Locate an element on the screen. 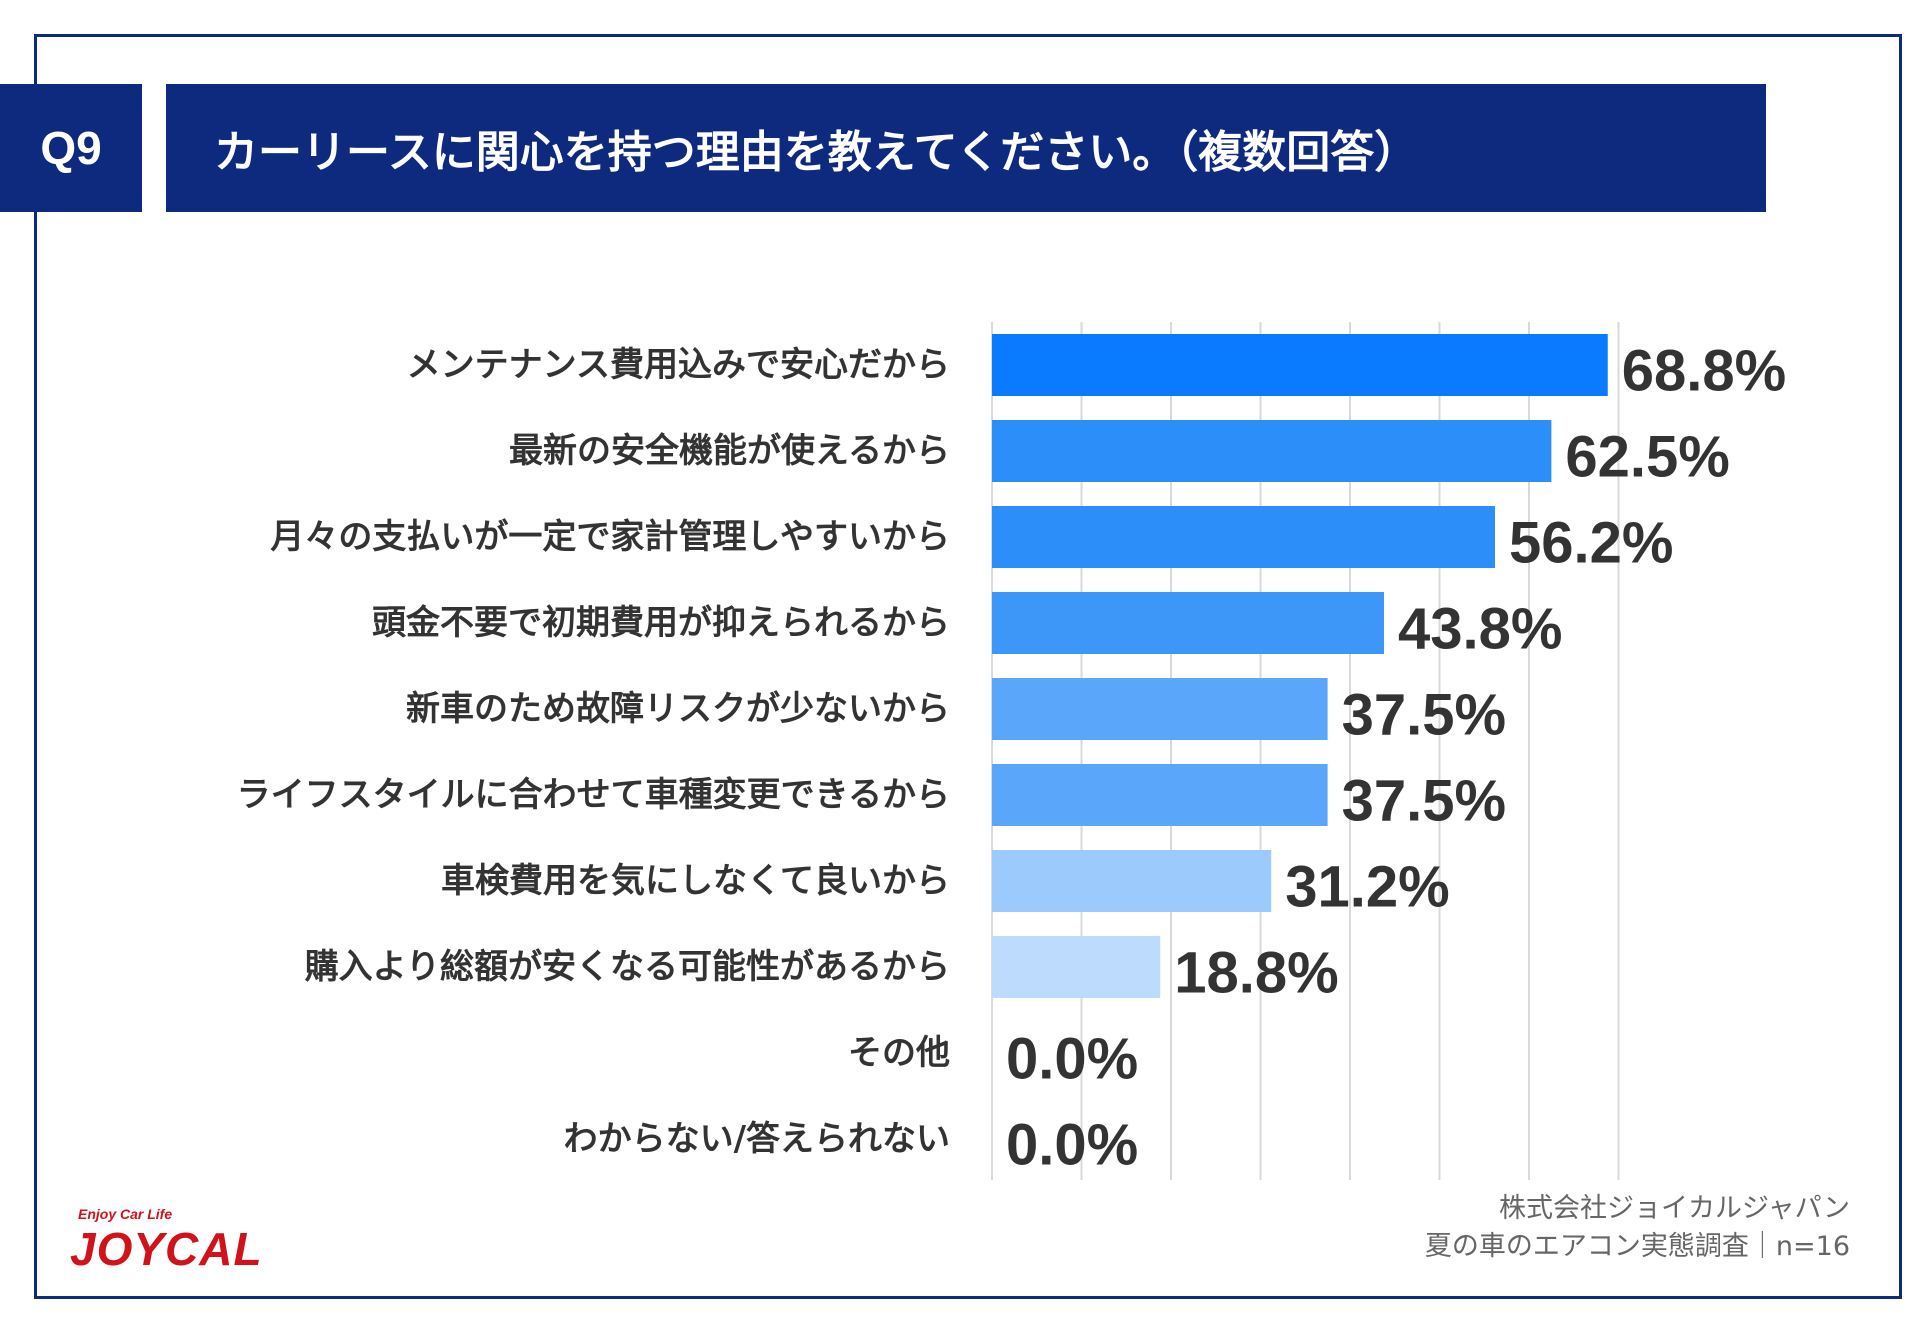 The height and width of the screenshot is (1329, 1920). logo-wordmark: JOYCAL is located at coordinates (166, 1249).